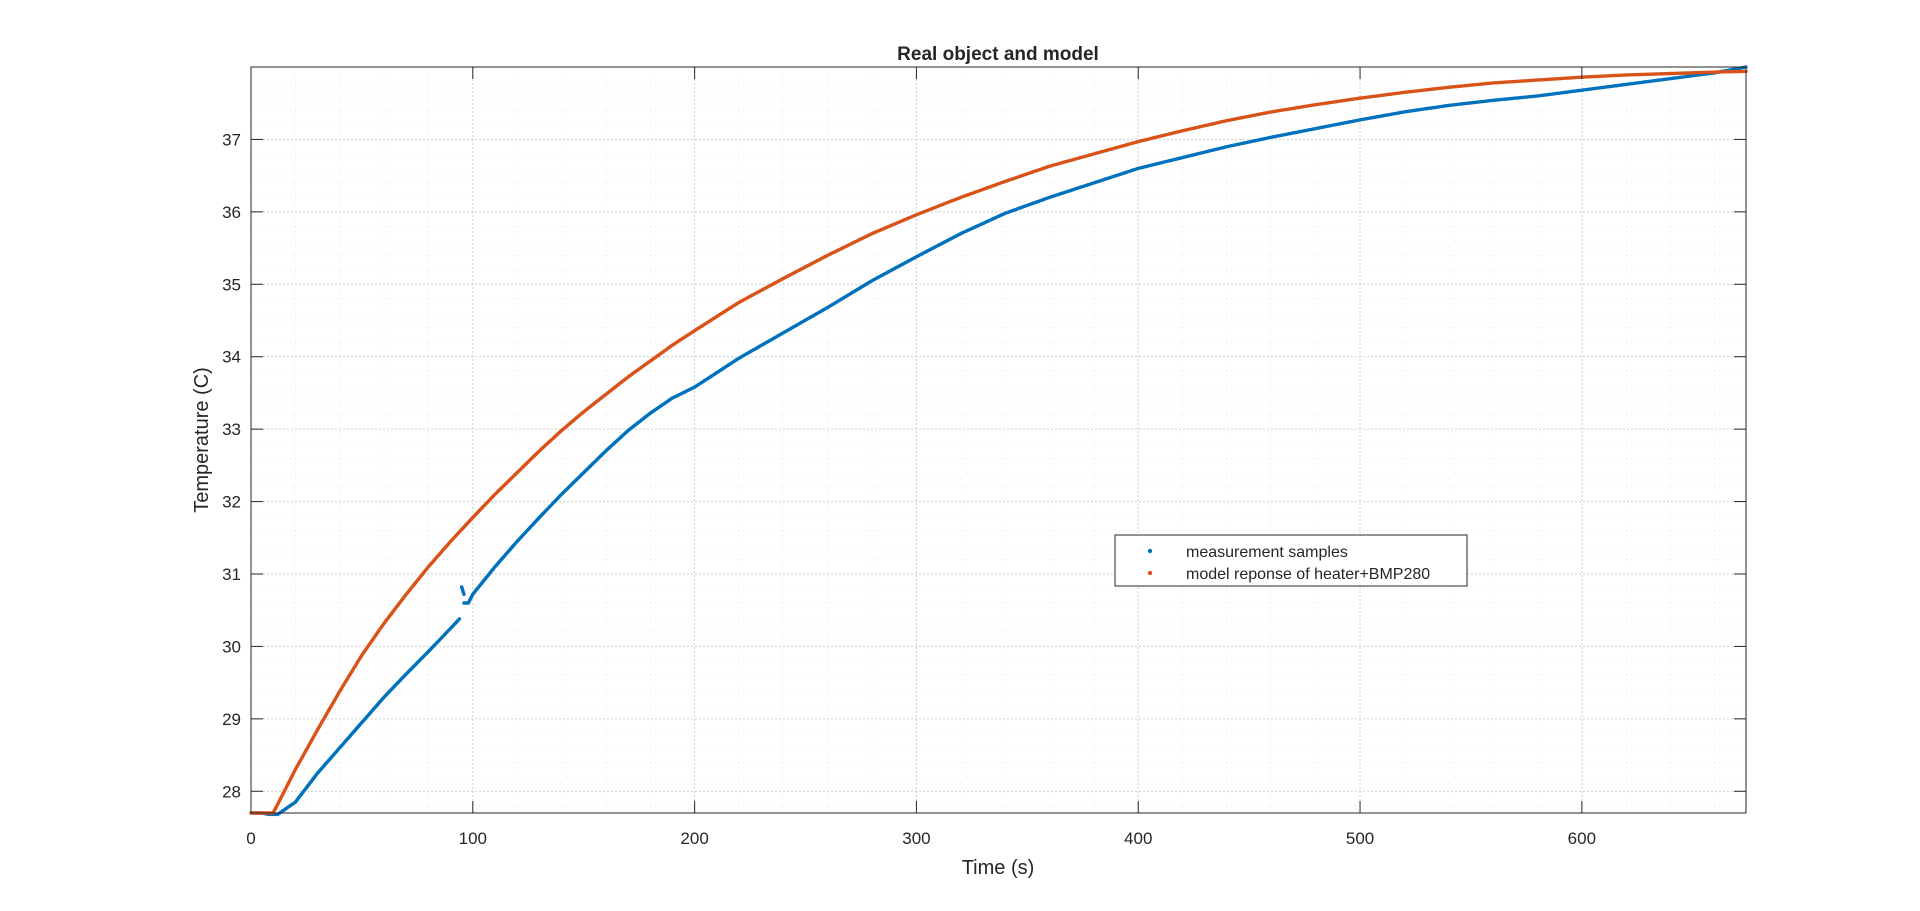 This screenshot has width=1920, height=911. I want to click on legend-label-measurement: measurement samples, so click(1267, 552).